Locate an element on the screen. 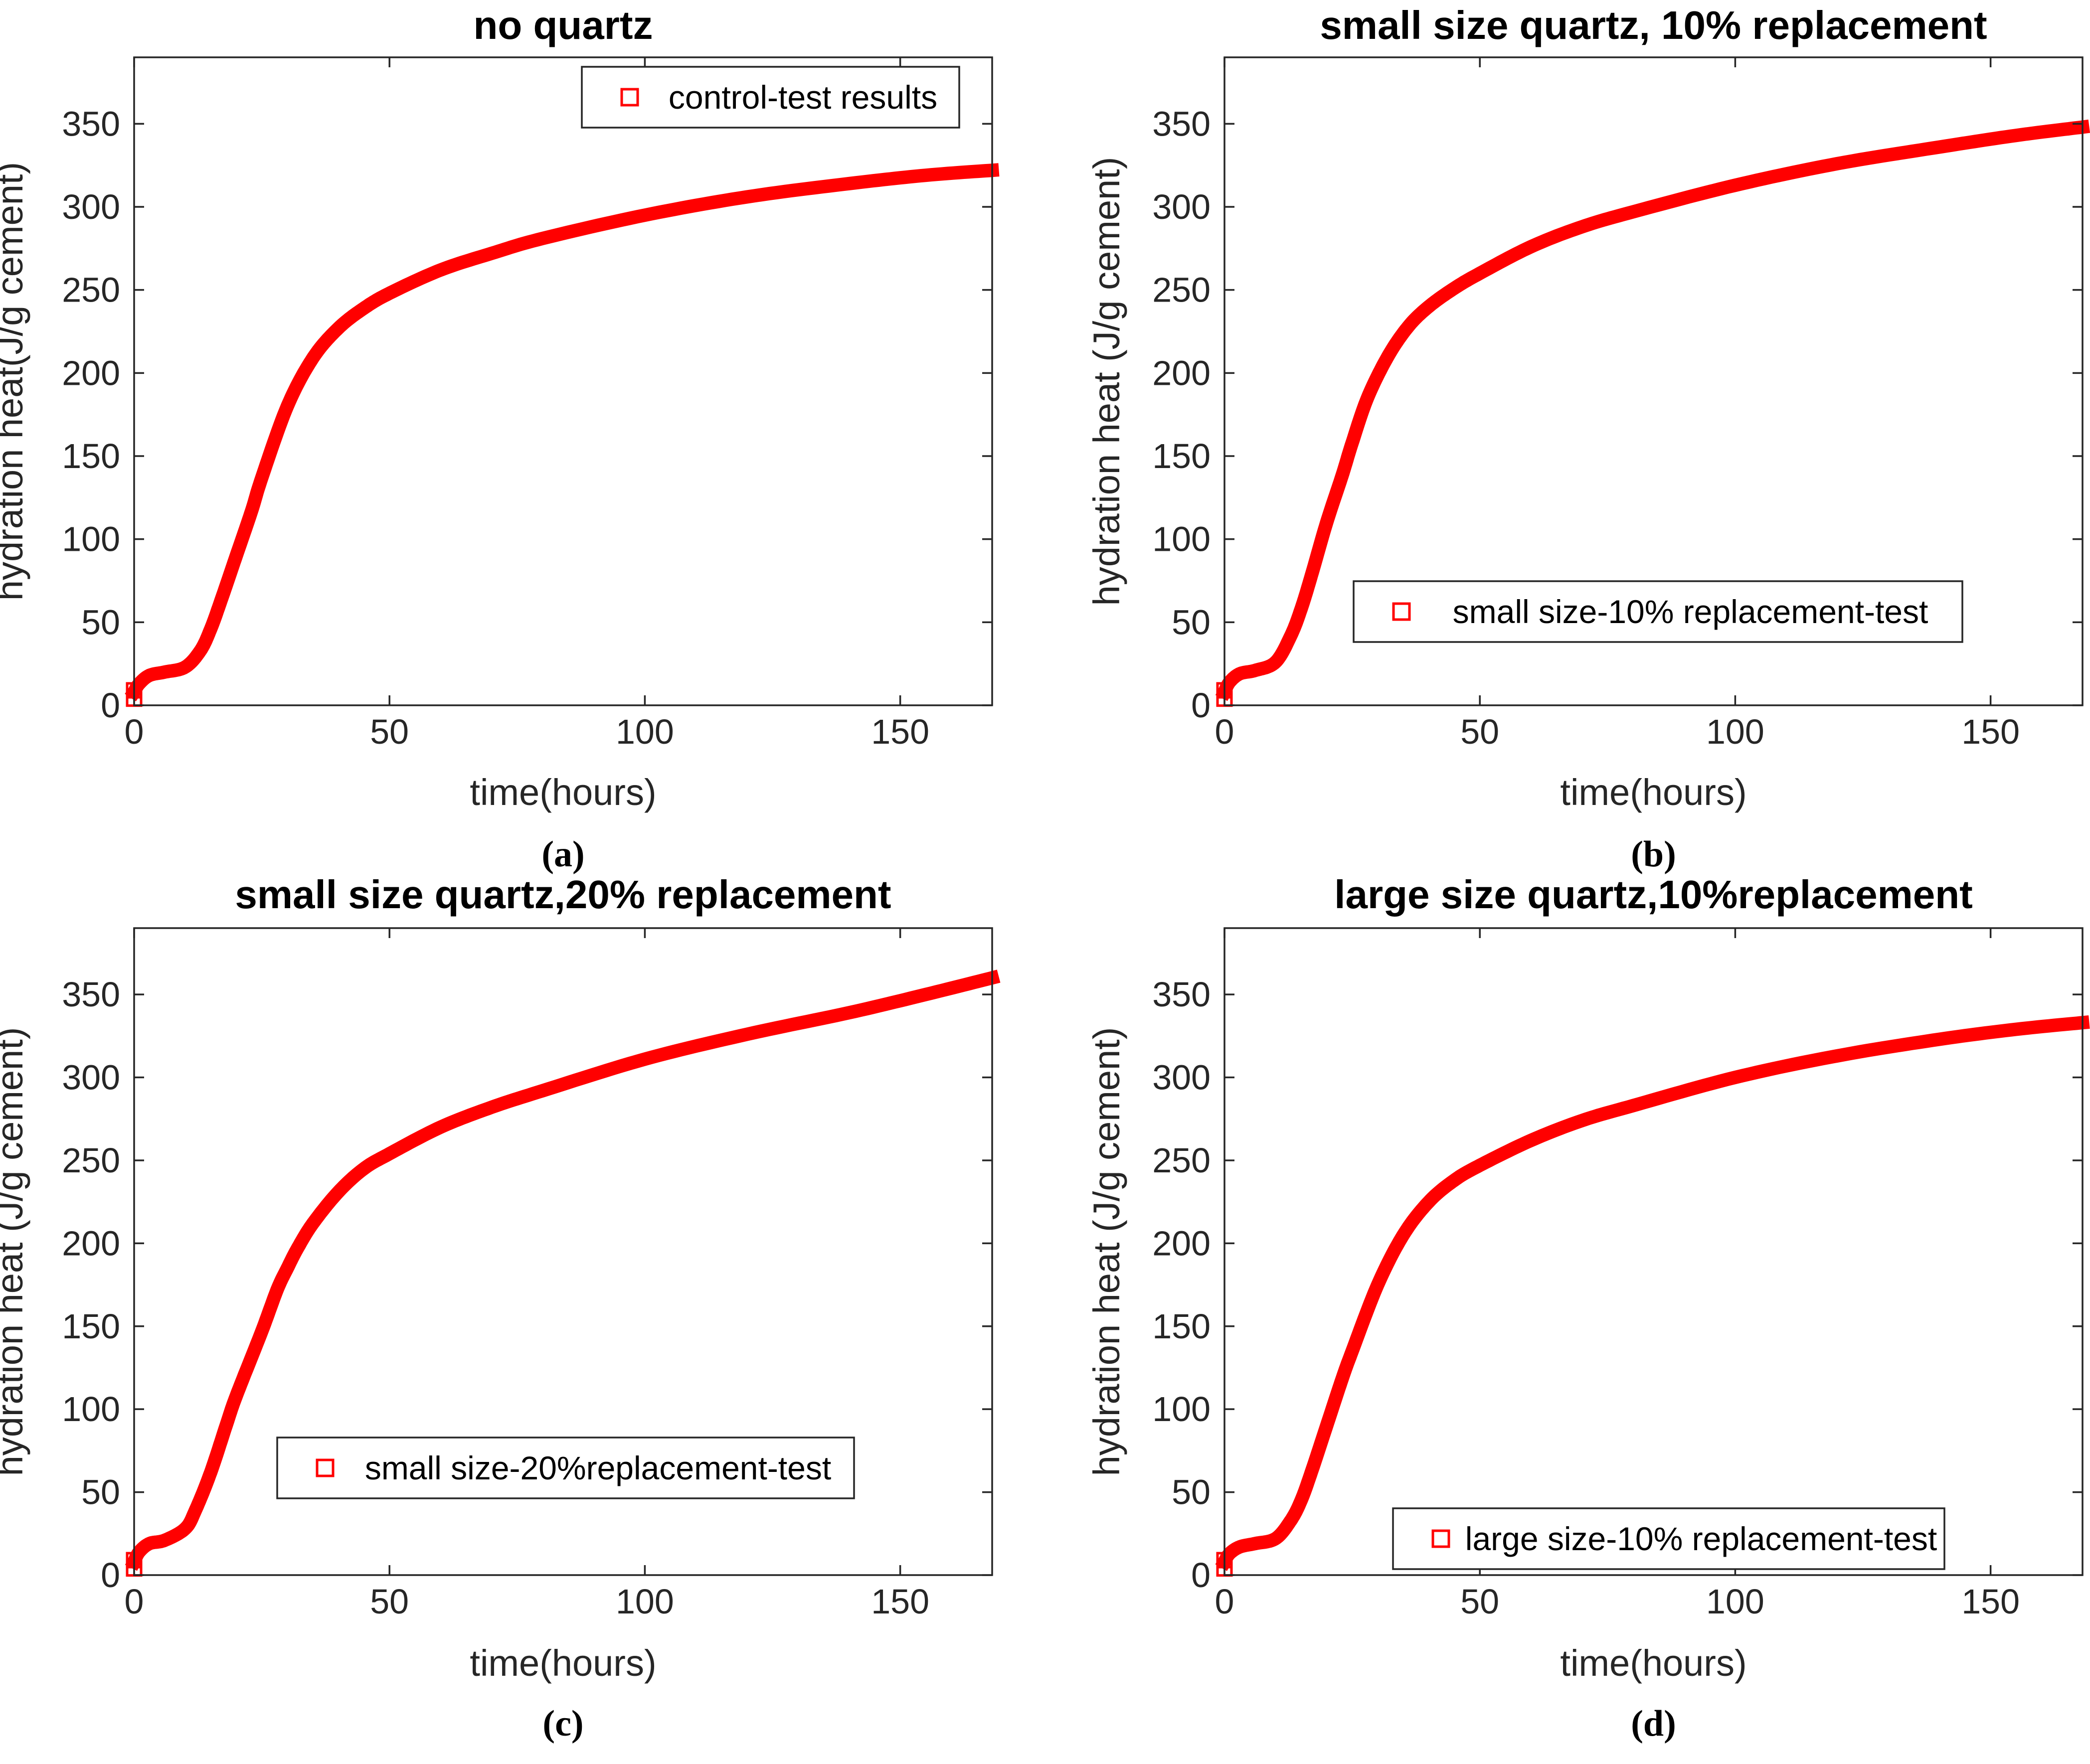 Image resolution: width=2090 pixels, height=1764 pixels. y-axis-label: hydration heat(J/g cement) is located at coordinates (15, 381).